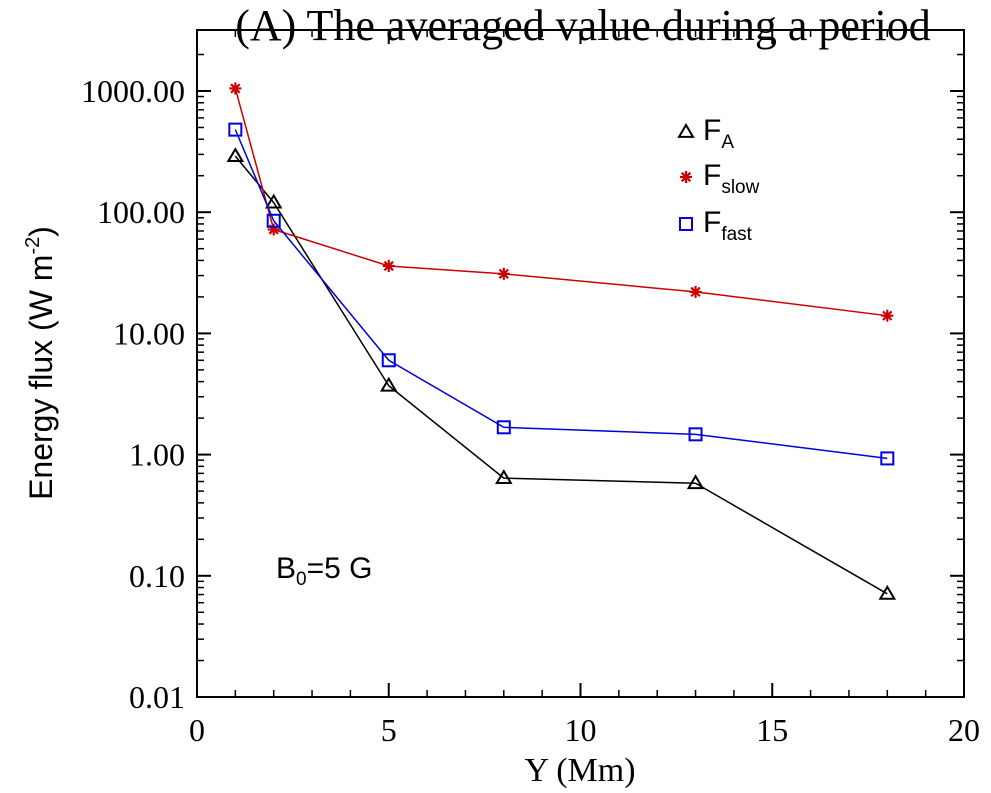  I want to click on y-tick-label: 1.00, so click(157, 455).